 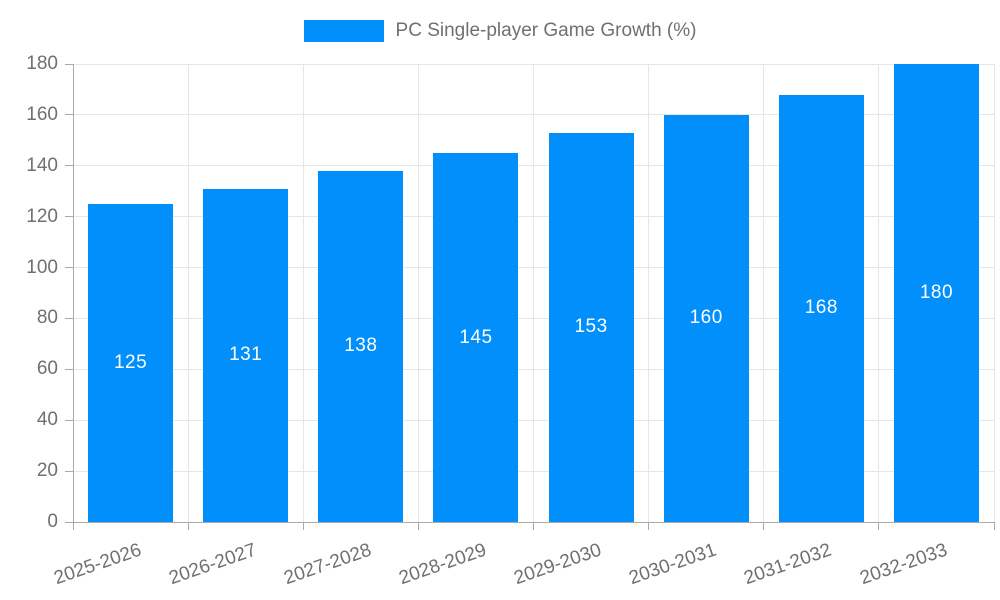 I want to click on y-tick-label: 100, so click(x=42, y=267).